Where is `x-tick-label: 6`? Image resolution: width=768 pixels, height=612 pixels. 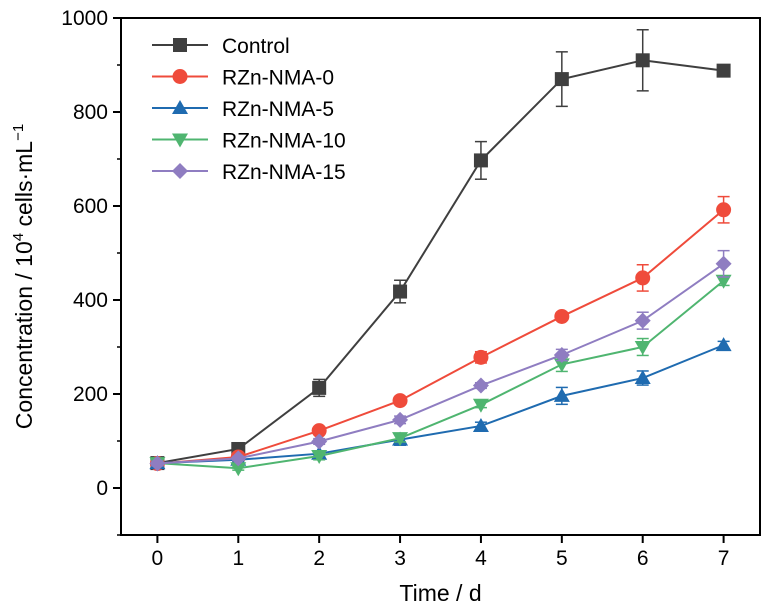 x-tick-label: 6 is located at coordinates (643, 558).